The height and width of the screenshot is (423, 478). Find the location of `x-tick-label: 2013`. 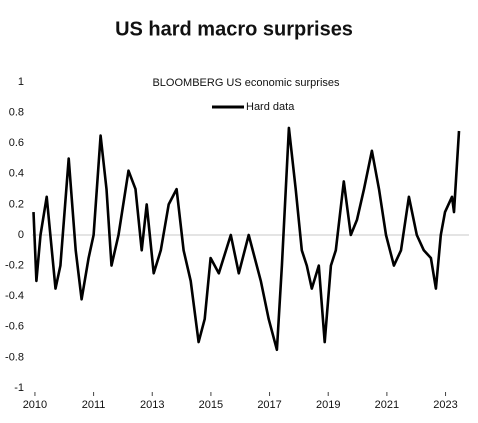

x-tick-label: 2013 is located at coordinates (152, 405).